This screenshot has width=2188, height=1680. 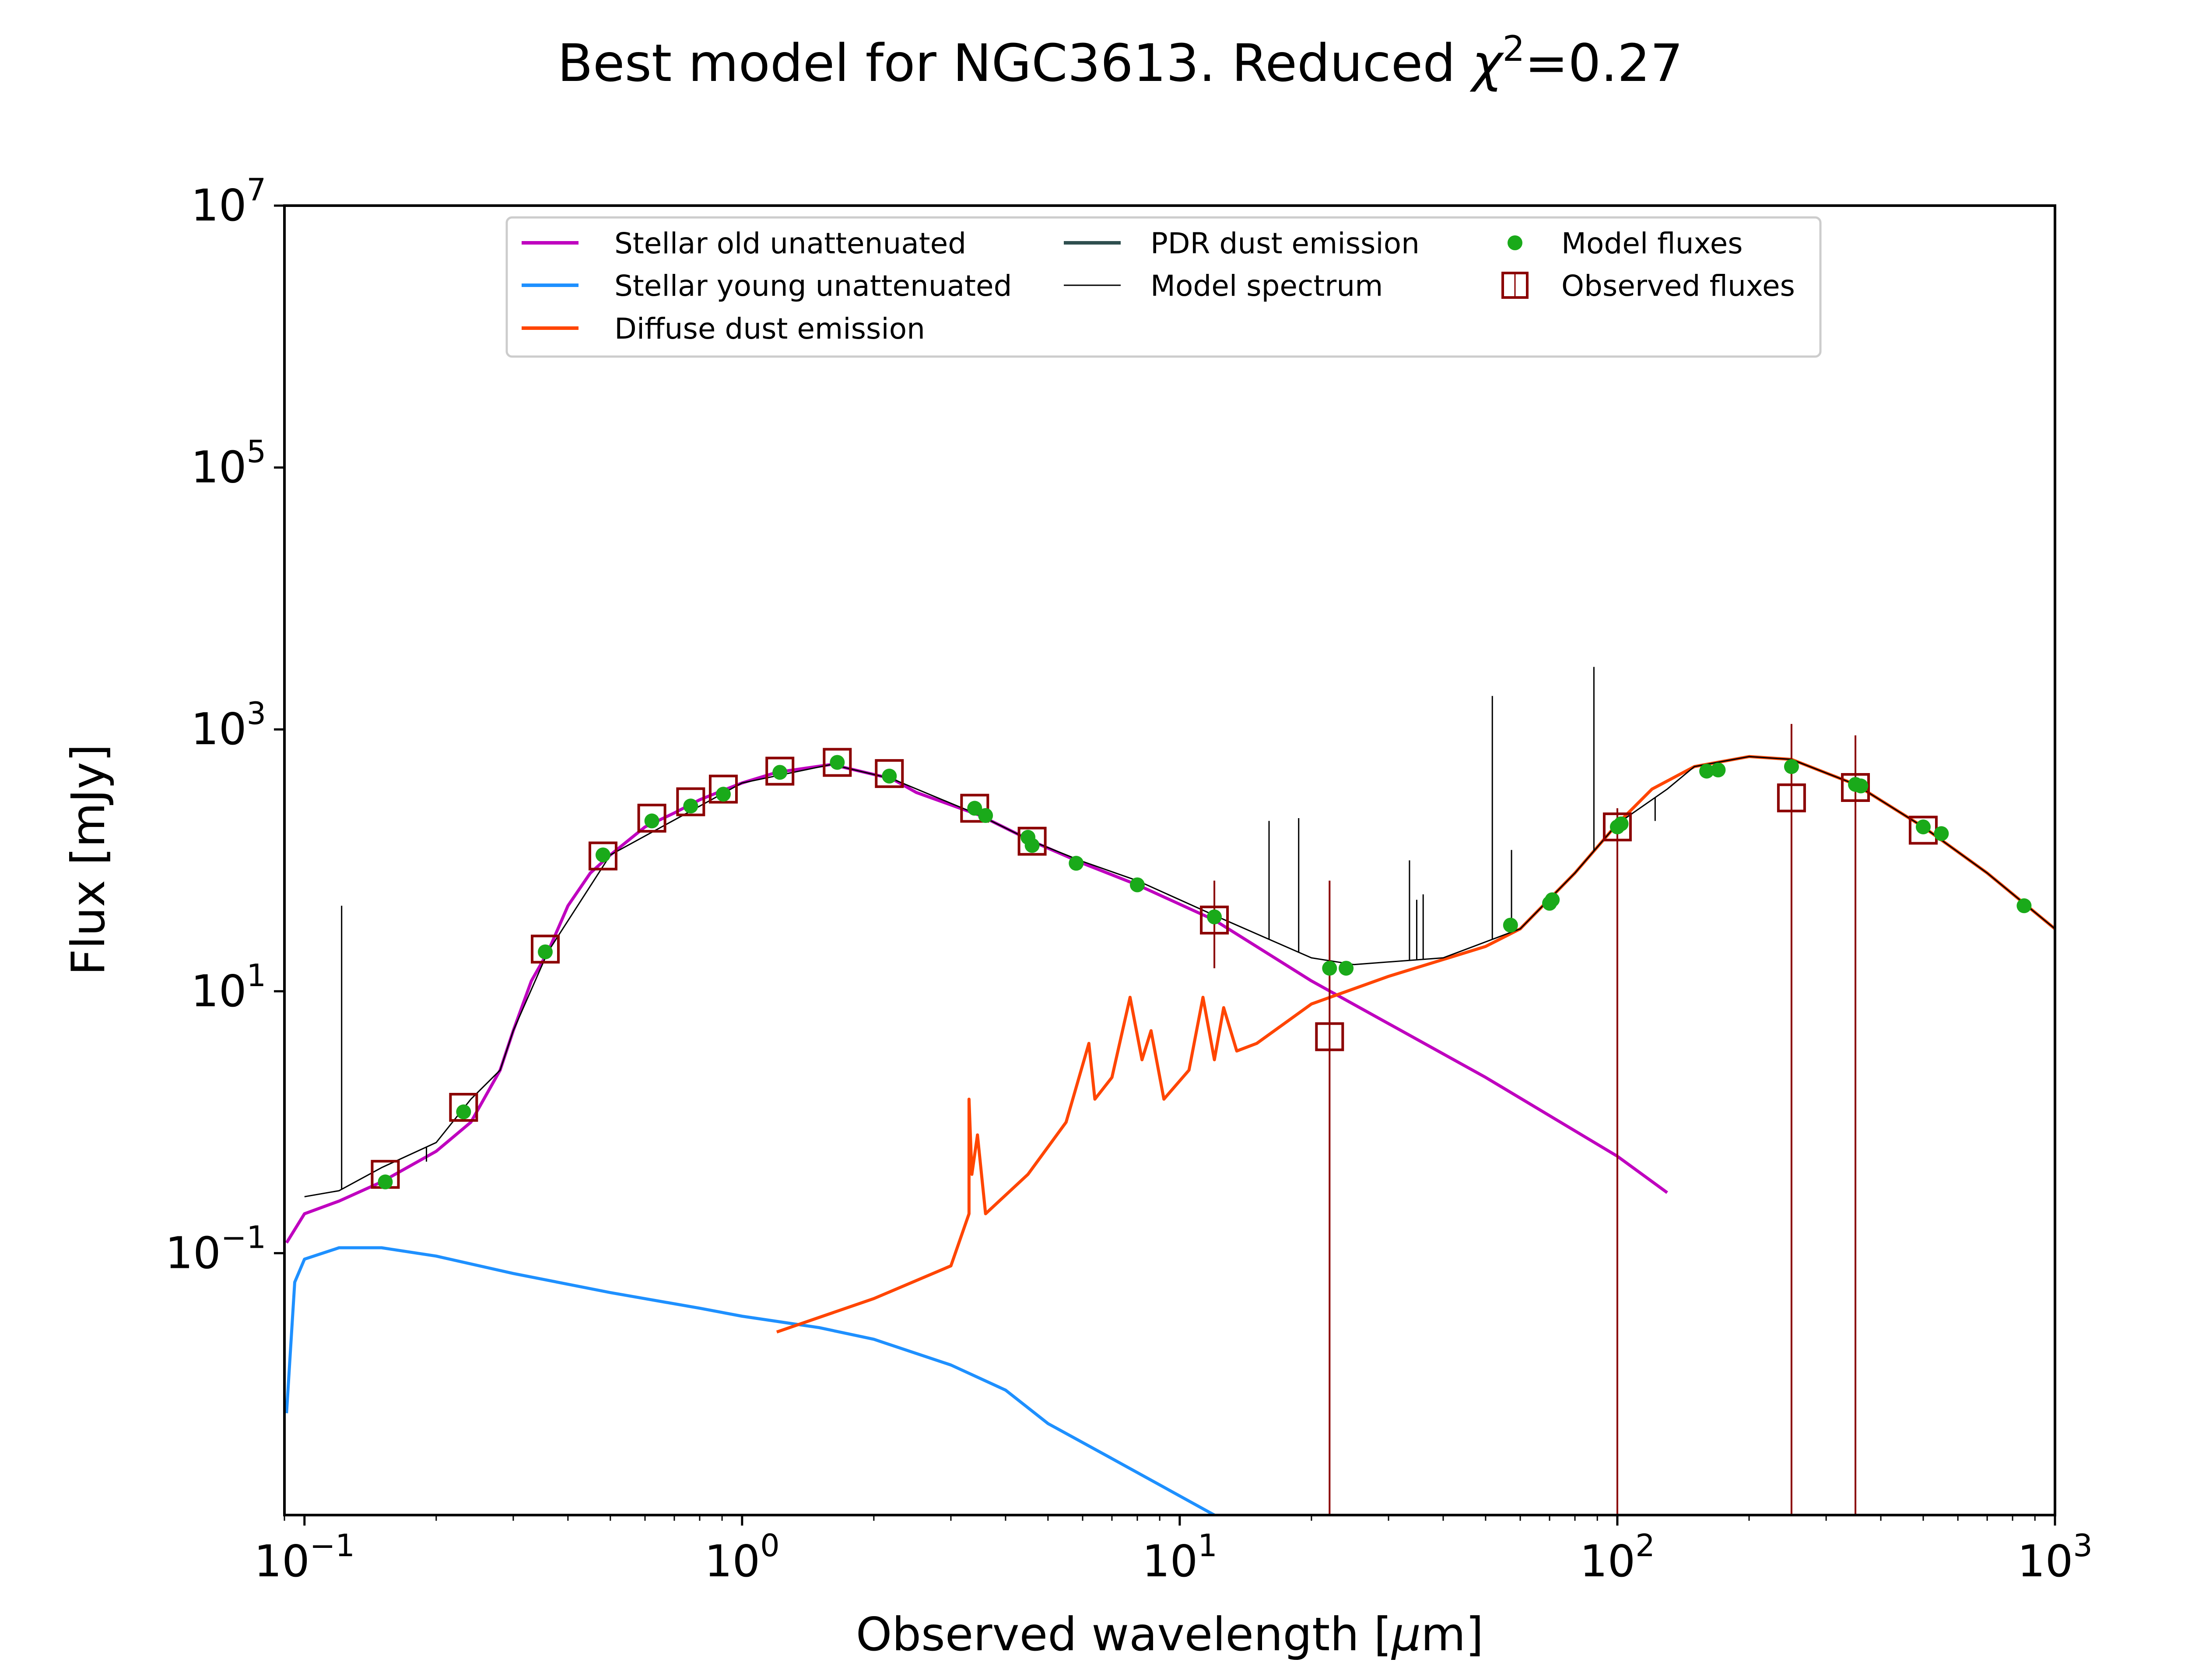 I want to click on legend-label-5: Model fluxes, so click(x=1652, y=243).